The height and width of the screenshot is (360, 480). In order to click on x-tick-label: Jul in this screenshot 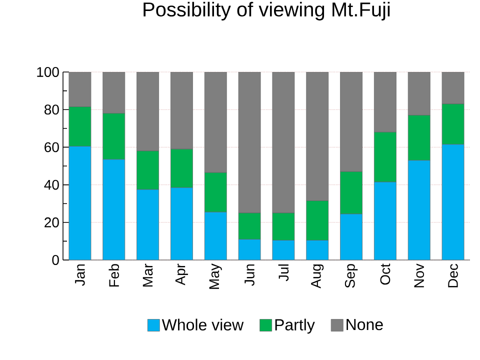, I will do `click(283, 273)`.